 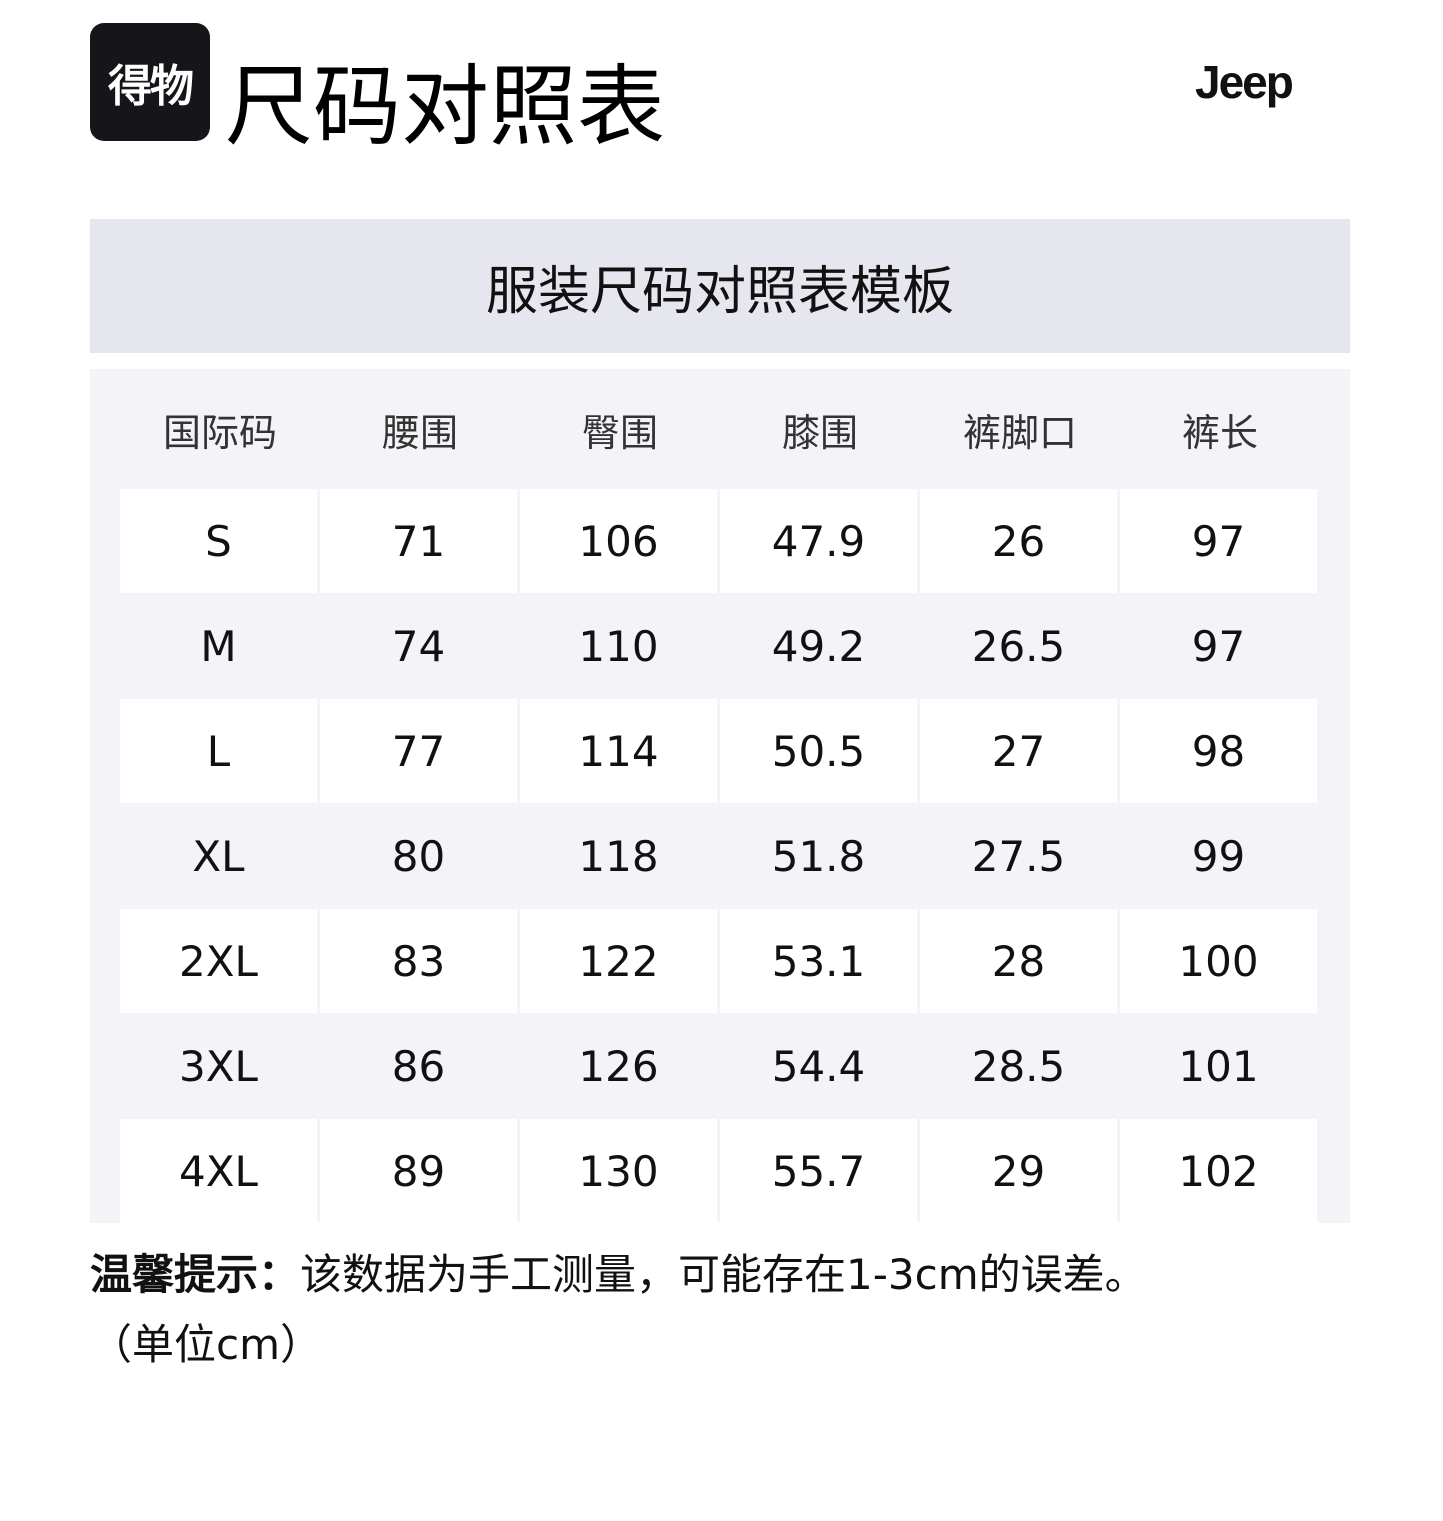 I want to click on table-cell: 114, so click(x=618, y=751).